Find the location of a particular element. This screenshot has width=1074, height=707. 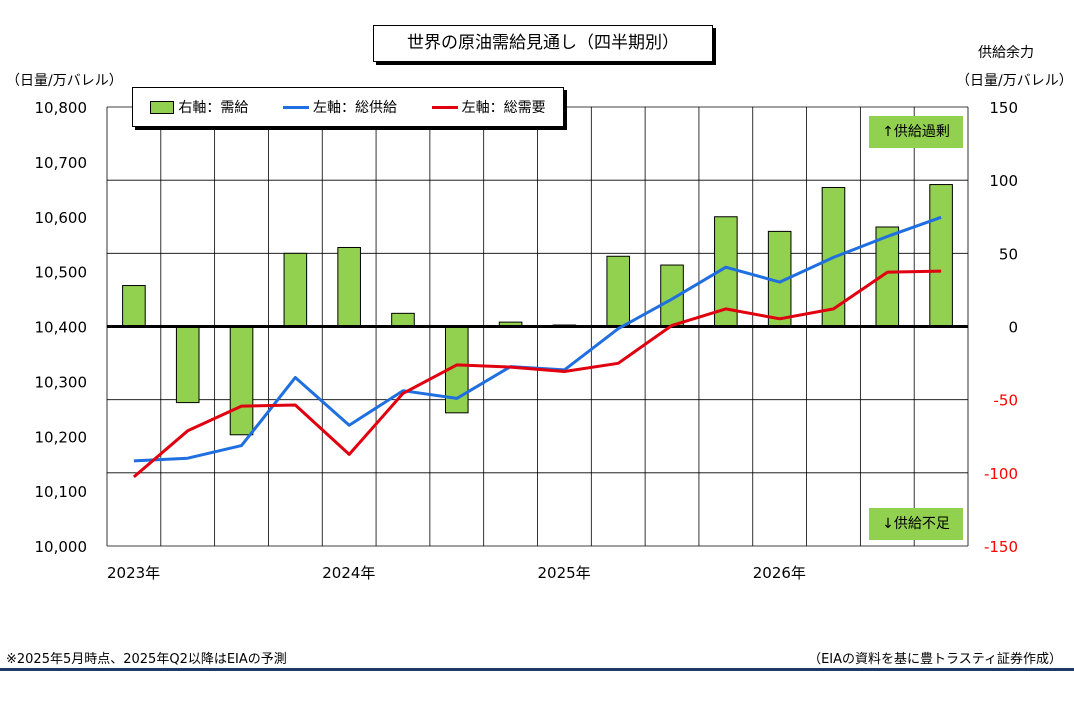

surplus-badge: ↑供給過剰 is located at coordinates (916, 132).